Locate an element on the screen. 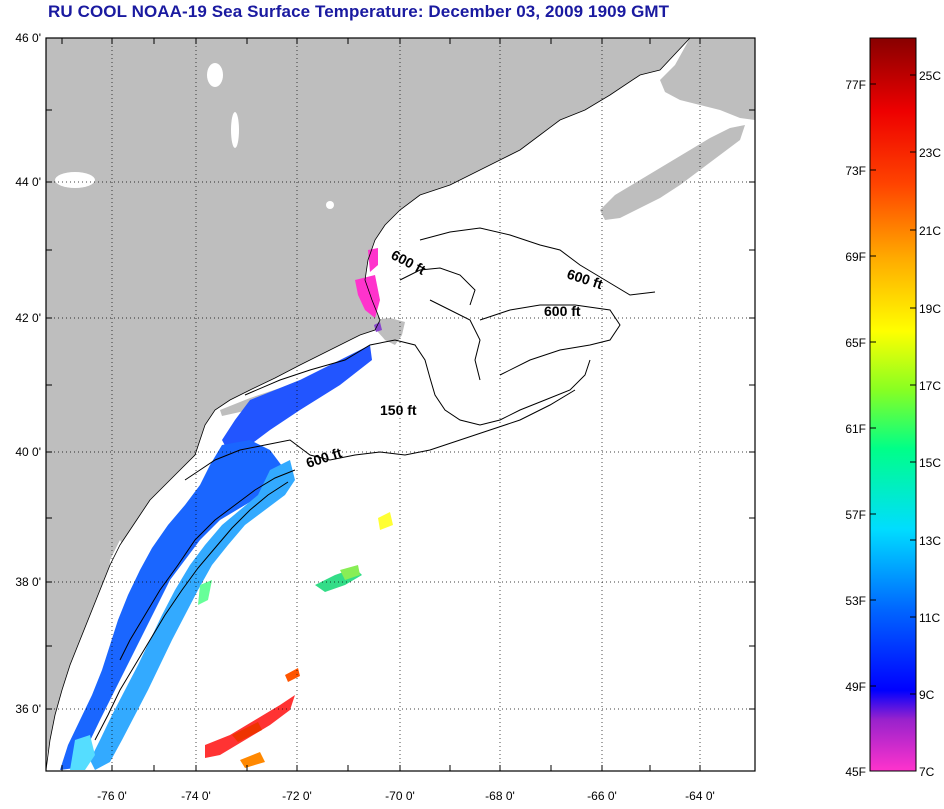 The width and height of the screenshot is (944, 809). colorbar-f-label: 69F is located at coordinates (855, 257).